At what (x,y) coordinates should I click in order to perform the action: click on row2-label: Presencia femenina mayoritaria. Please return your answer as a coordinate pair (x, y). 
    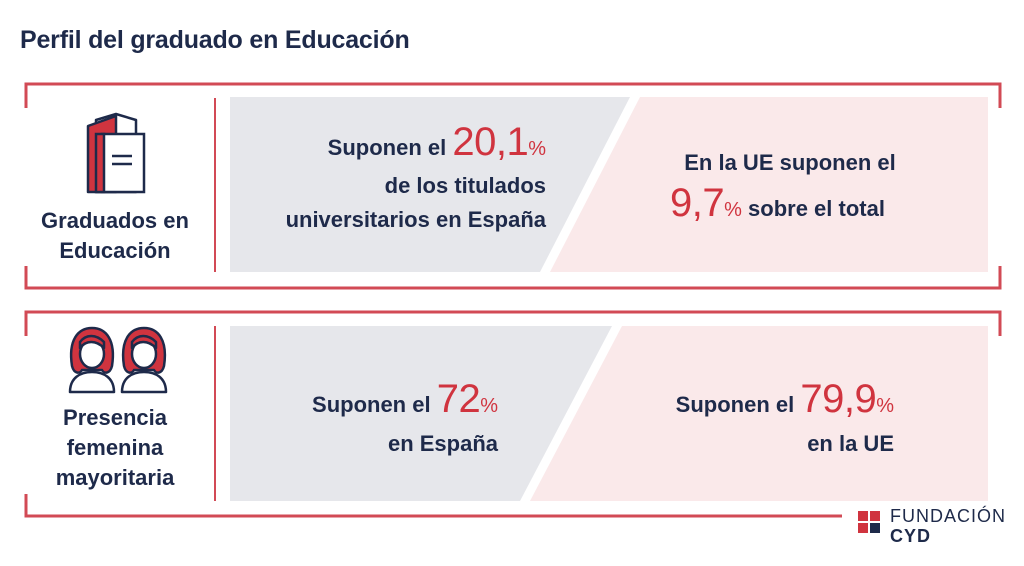
    Looking at the image, I should click on (115, 448).